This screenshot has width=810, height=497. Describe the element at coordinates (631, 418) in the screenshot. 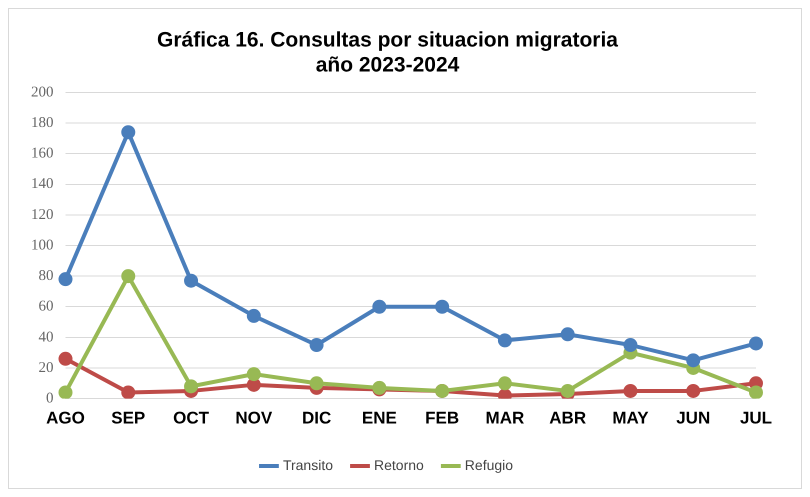

I see `x-tick-label: MAY` at that location.